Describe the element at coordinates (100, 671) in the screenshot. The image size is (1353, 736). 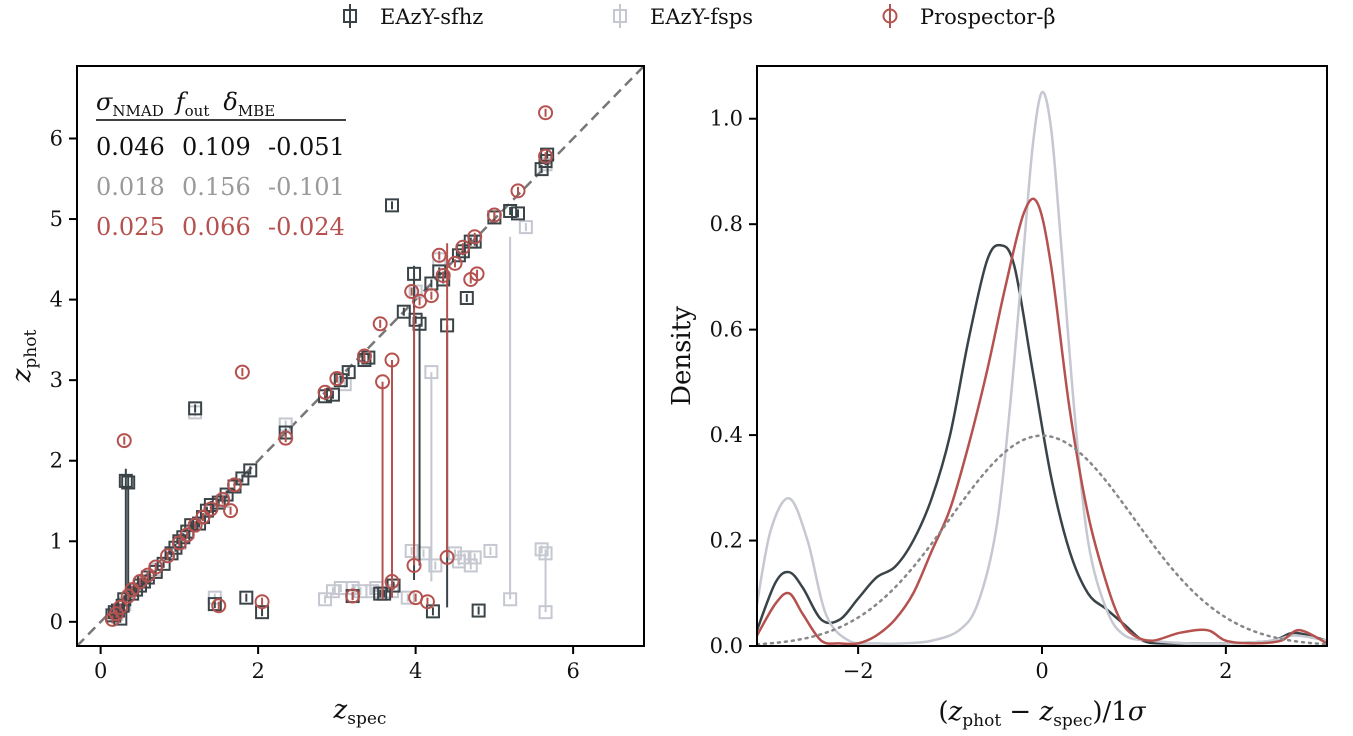
I see `x-tick-label: 0` at that location.